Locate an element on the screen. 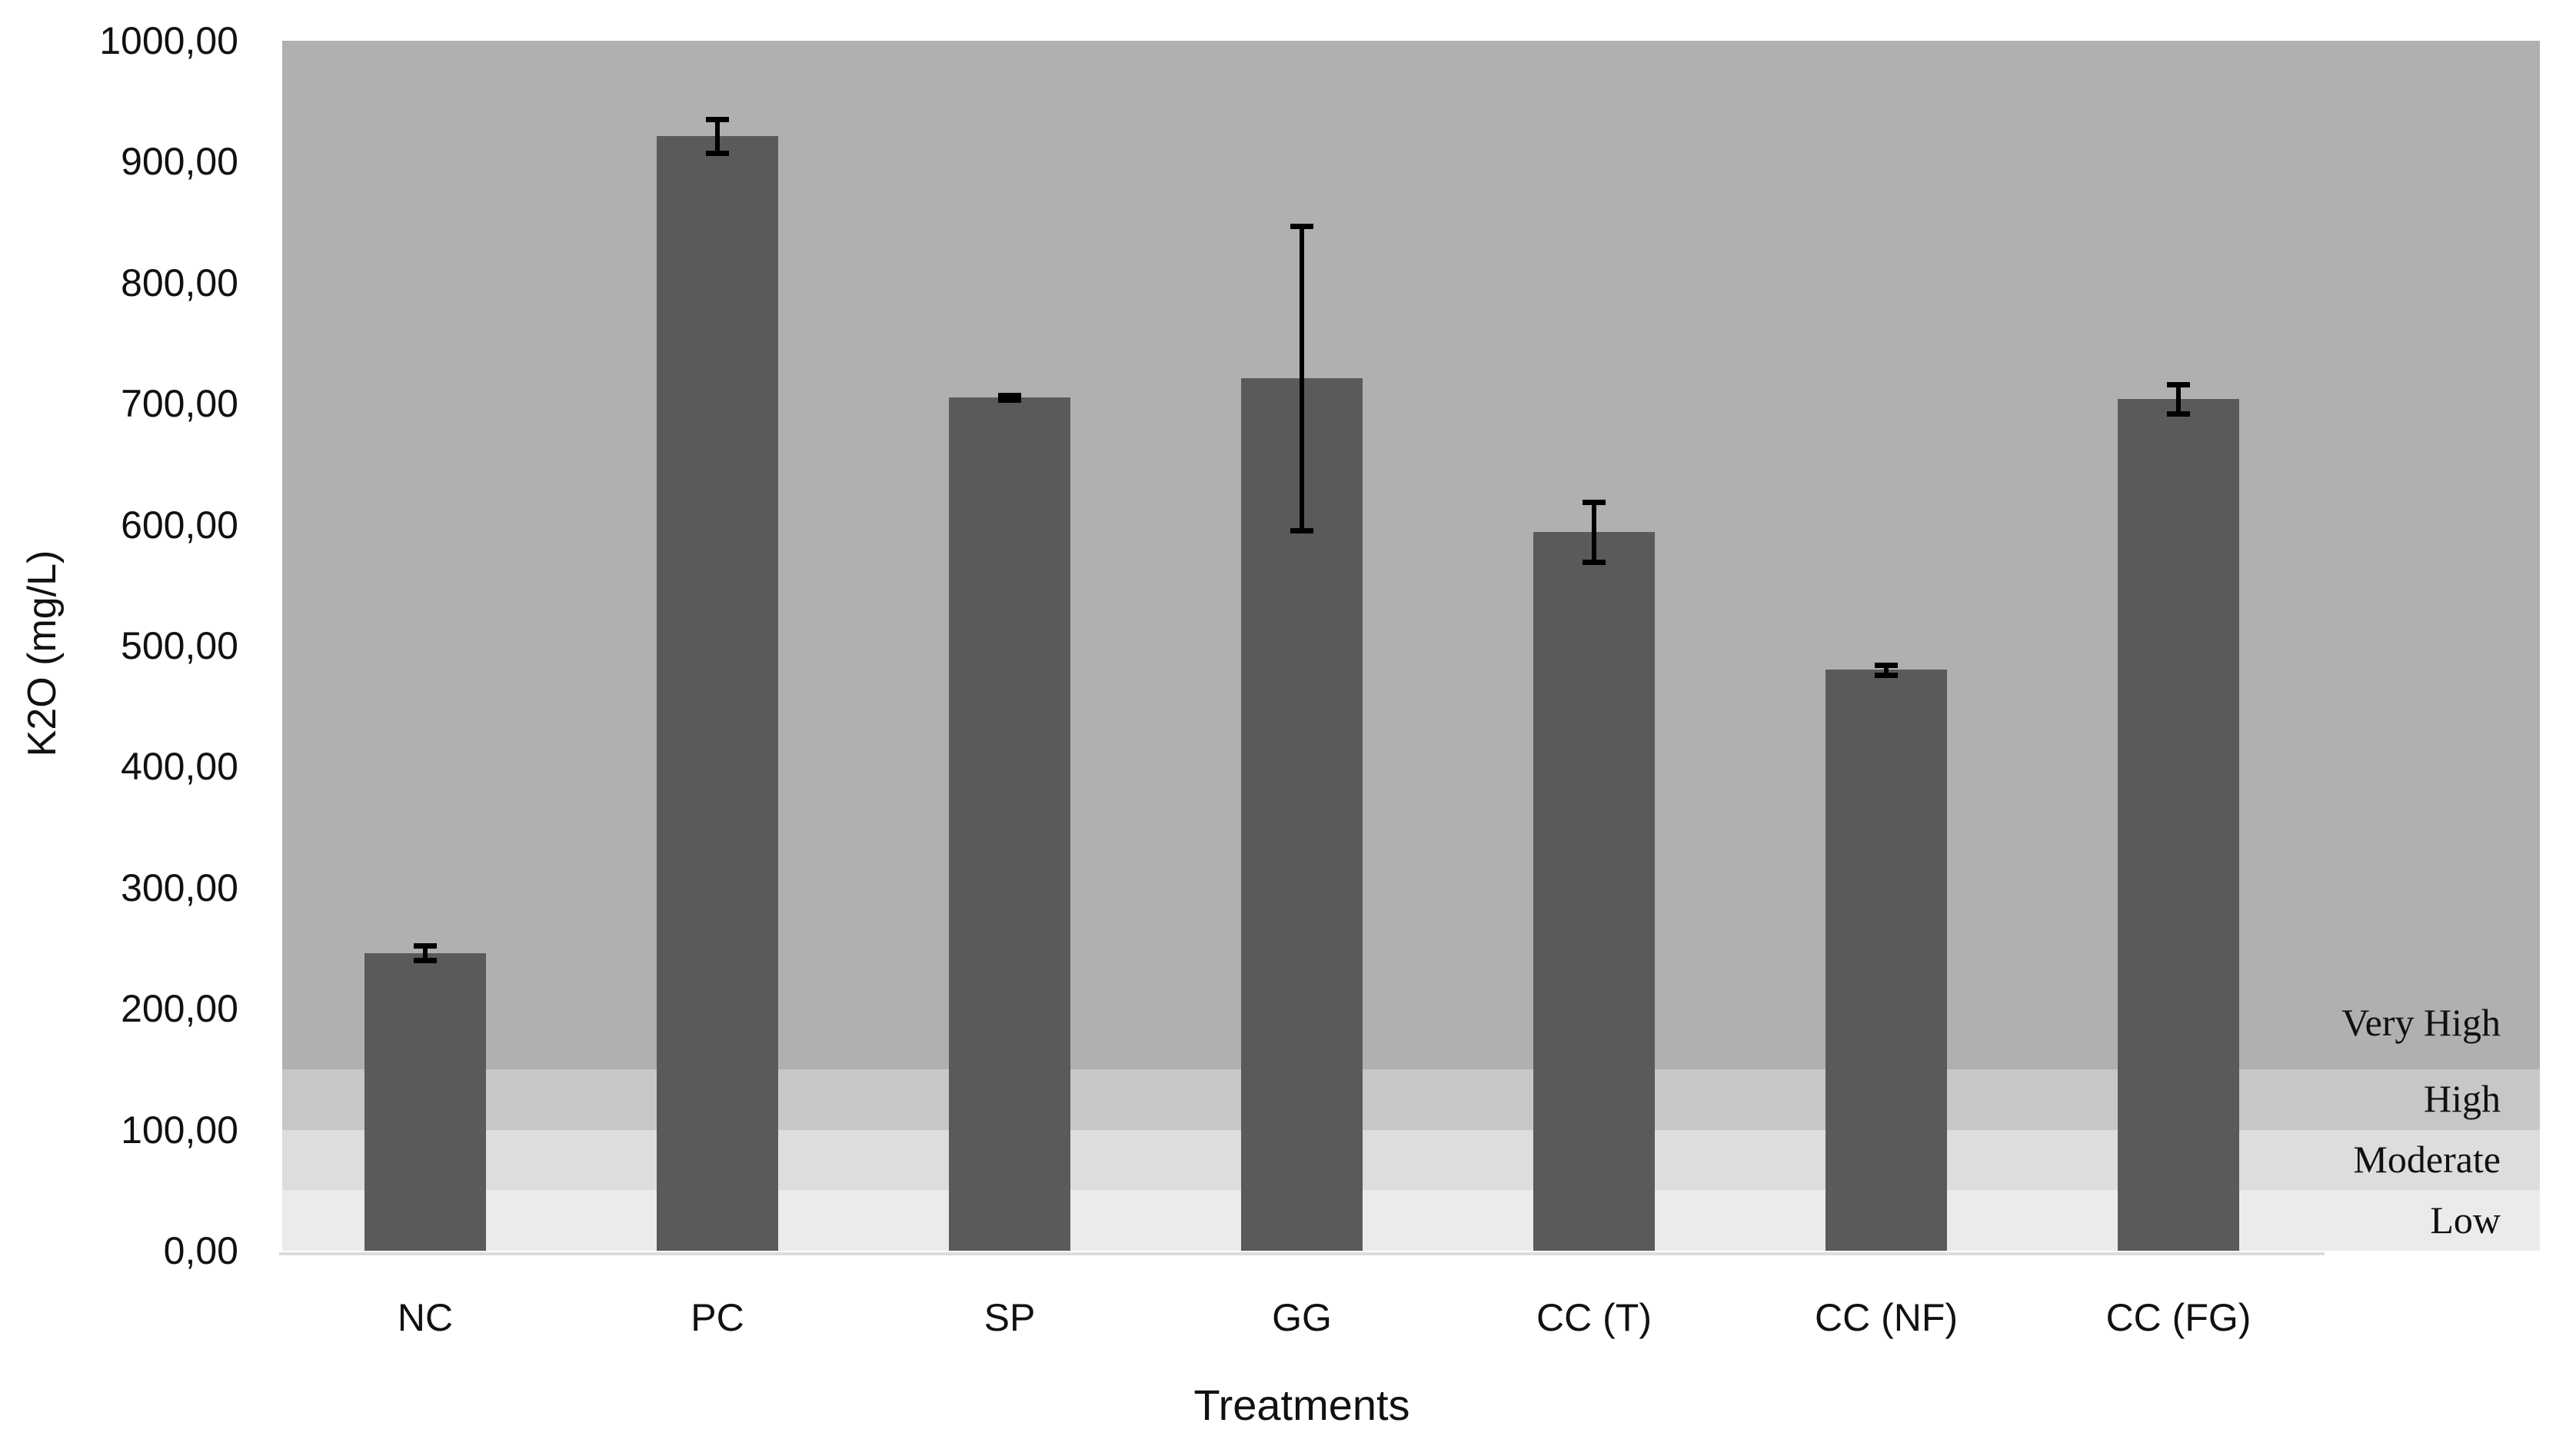 The image size is (2576, 1436). y-tick-label: 0,00 is located at coordinates (201, 1250).